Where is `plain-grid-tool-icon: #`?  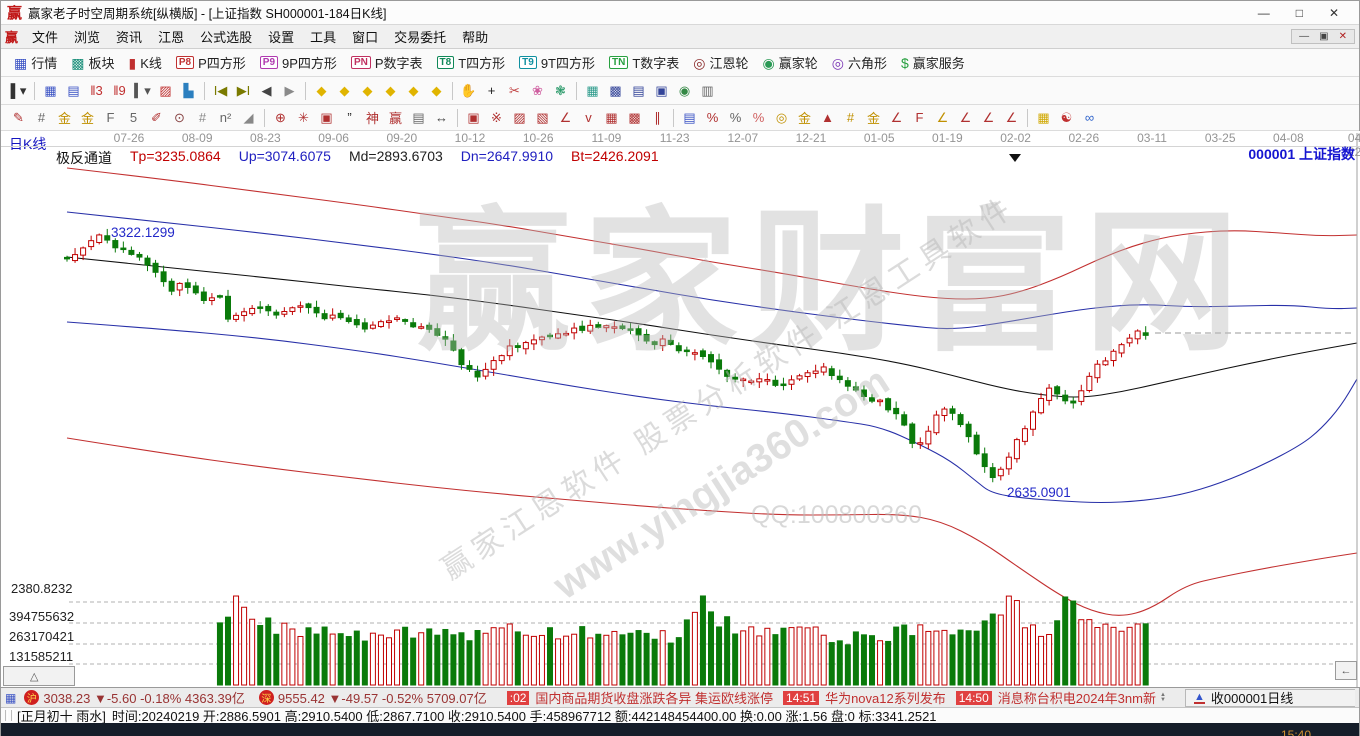 plain-grid-tool-icon: # is located at coordinates (202, 117).